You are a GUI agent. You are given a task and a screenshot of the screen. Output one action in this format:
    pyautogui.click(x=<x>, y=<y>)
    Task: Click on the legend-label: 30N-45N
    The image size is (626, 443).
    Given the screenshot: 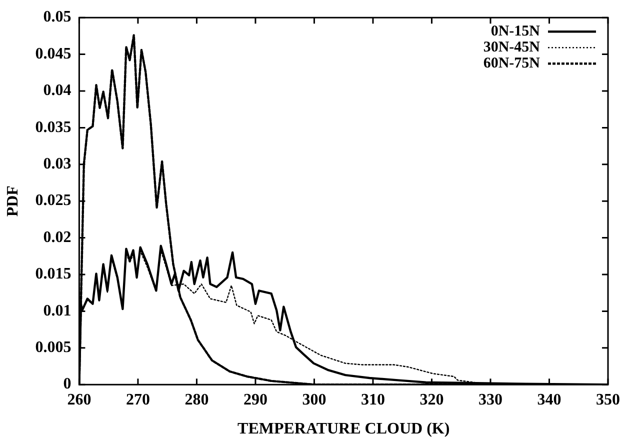 What is the action you would take?
    pyautogui.click(x=511, y=47)
    